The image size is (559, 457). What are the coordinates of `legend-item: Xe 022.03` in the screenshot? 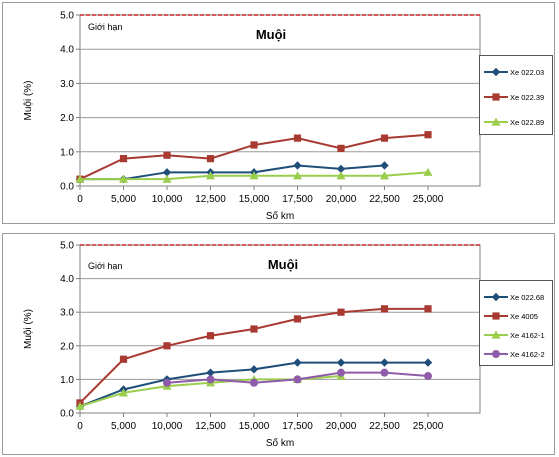 It's located at (517, 73).